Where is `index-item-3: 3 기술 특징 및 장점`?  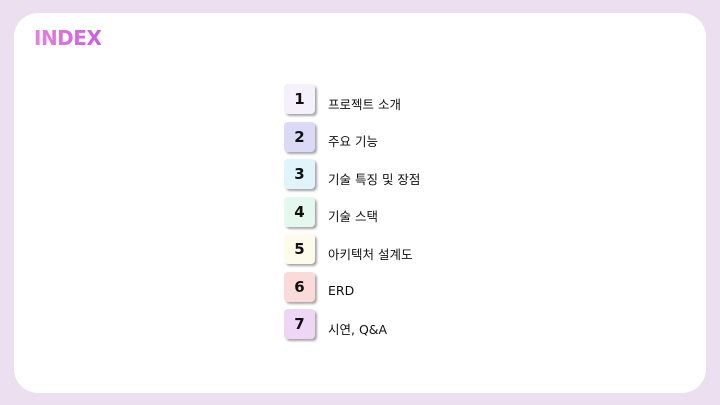 index-item-3: 3 기술 특징 및 장점 is located at coordinates (352, 174).